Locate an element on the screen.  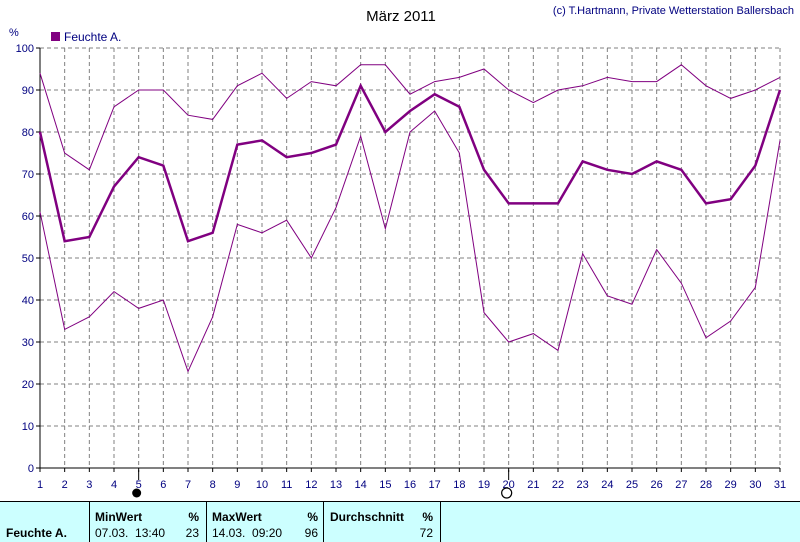
stats-min-value: 23 is located at coordinates (192, 533).